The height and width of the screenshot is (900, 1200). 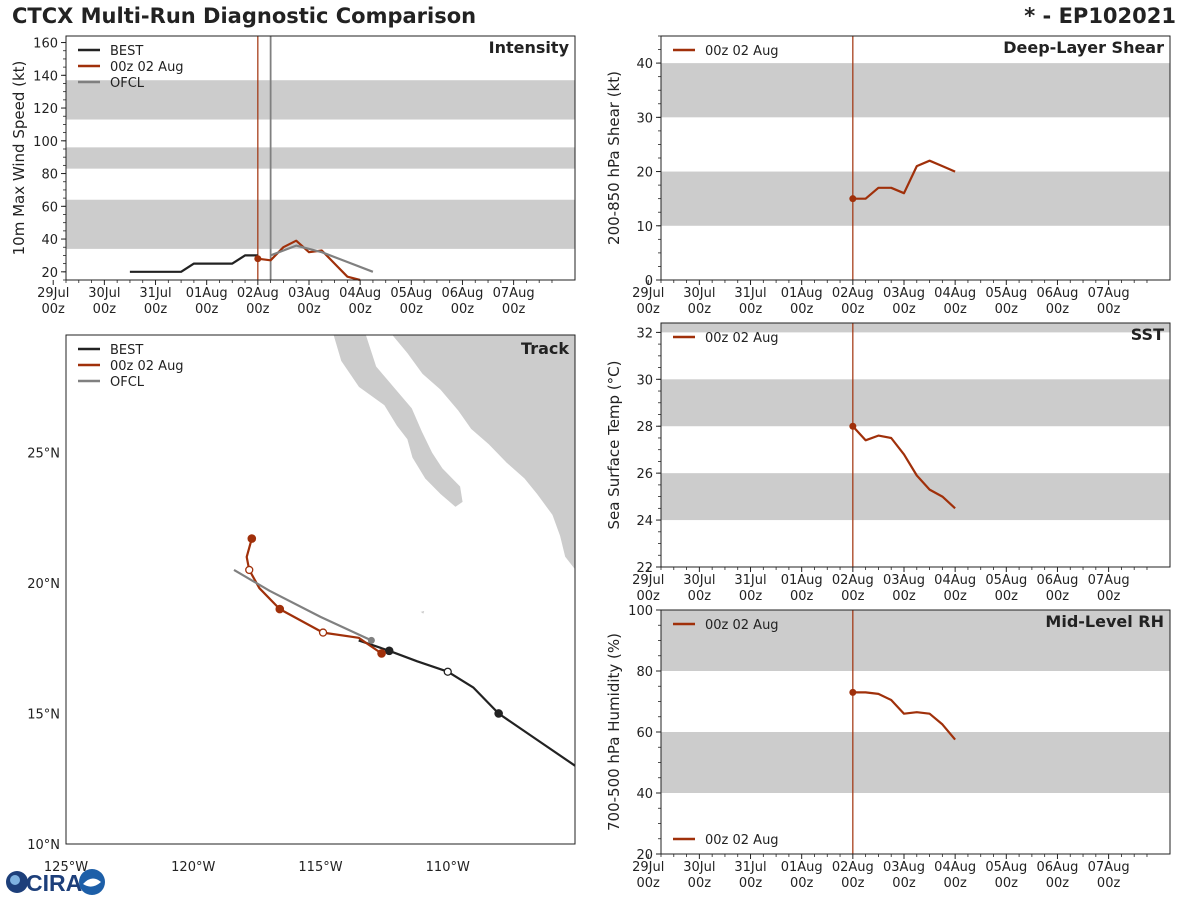 What do you see at coordinates (750, 867) in the screenshot?
I see `rh-xtick-label: 31Jul` at bounding box center [750, 867].